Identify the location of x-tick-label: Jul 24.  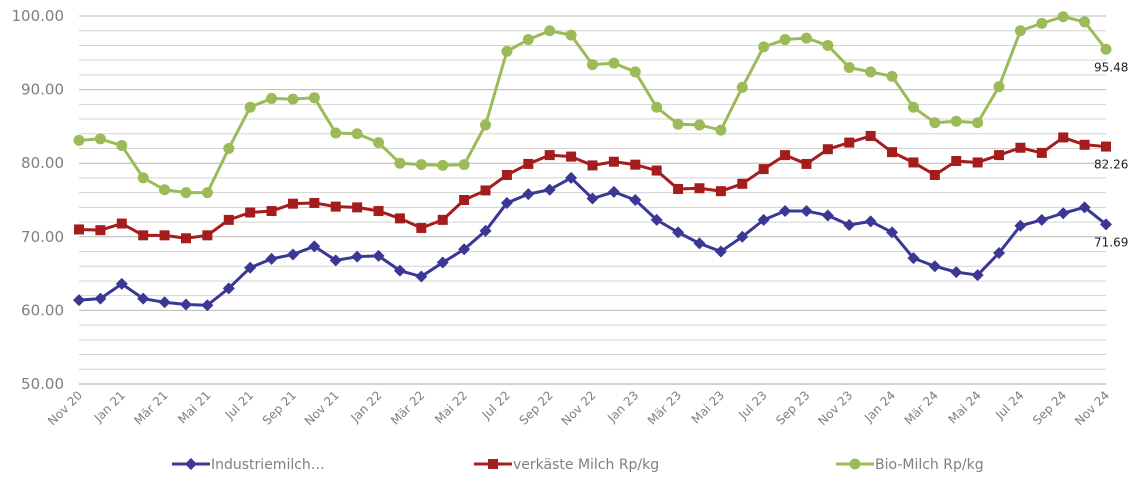
(1009, 405).